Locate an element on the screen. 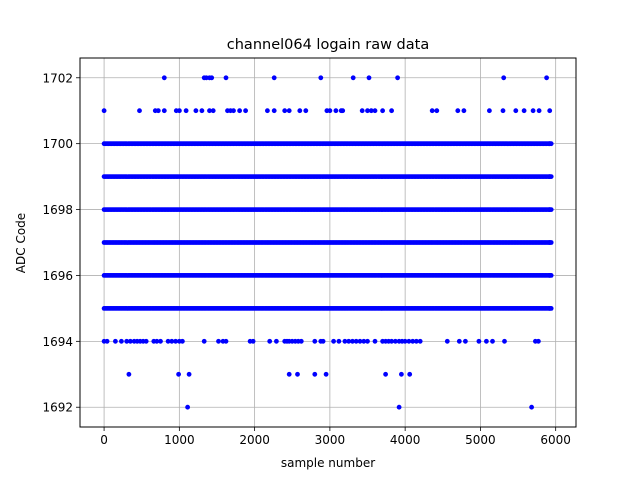  y-tick-label: 1698 is located at coordinates (57, 210).